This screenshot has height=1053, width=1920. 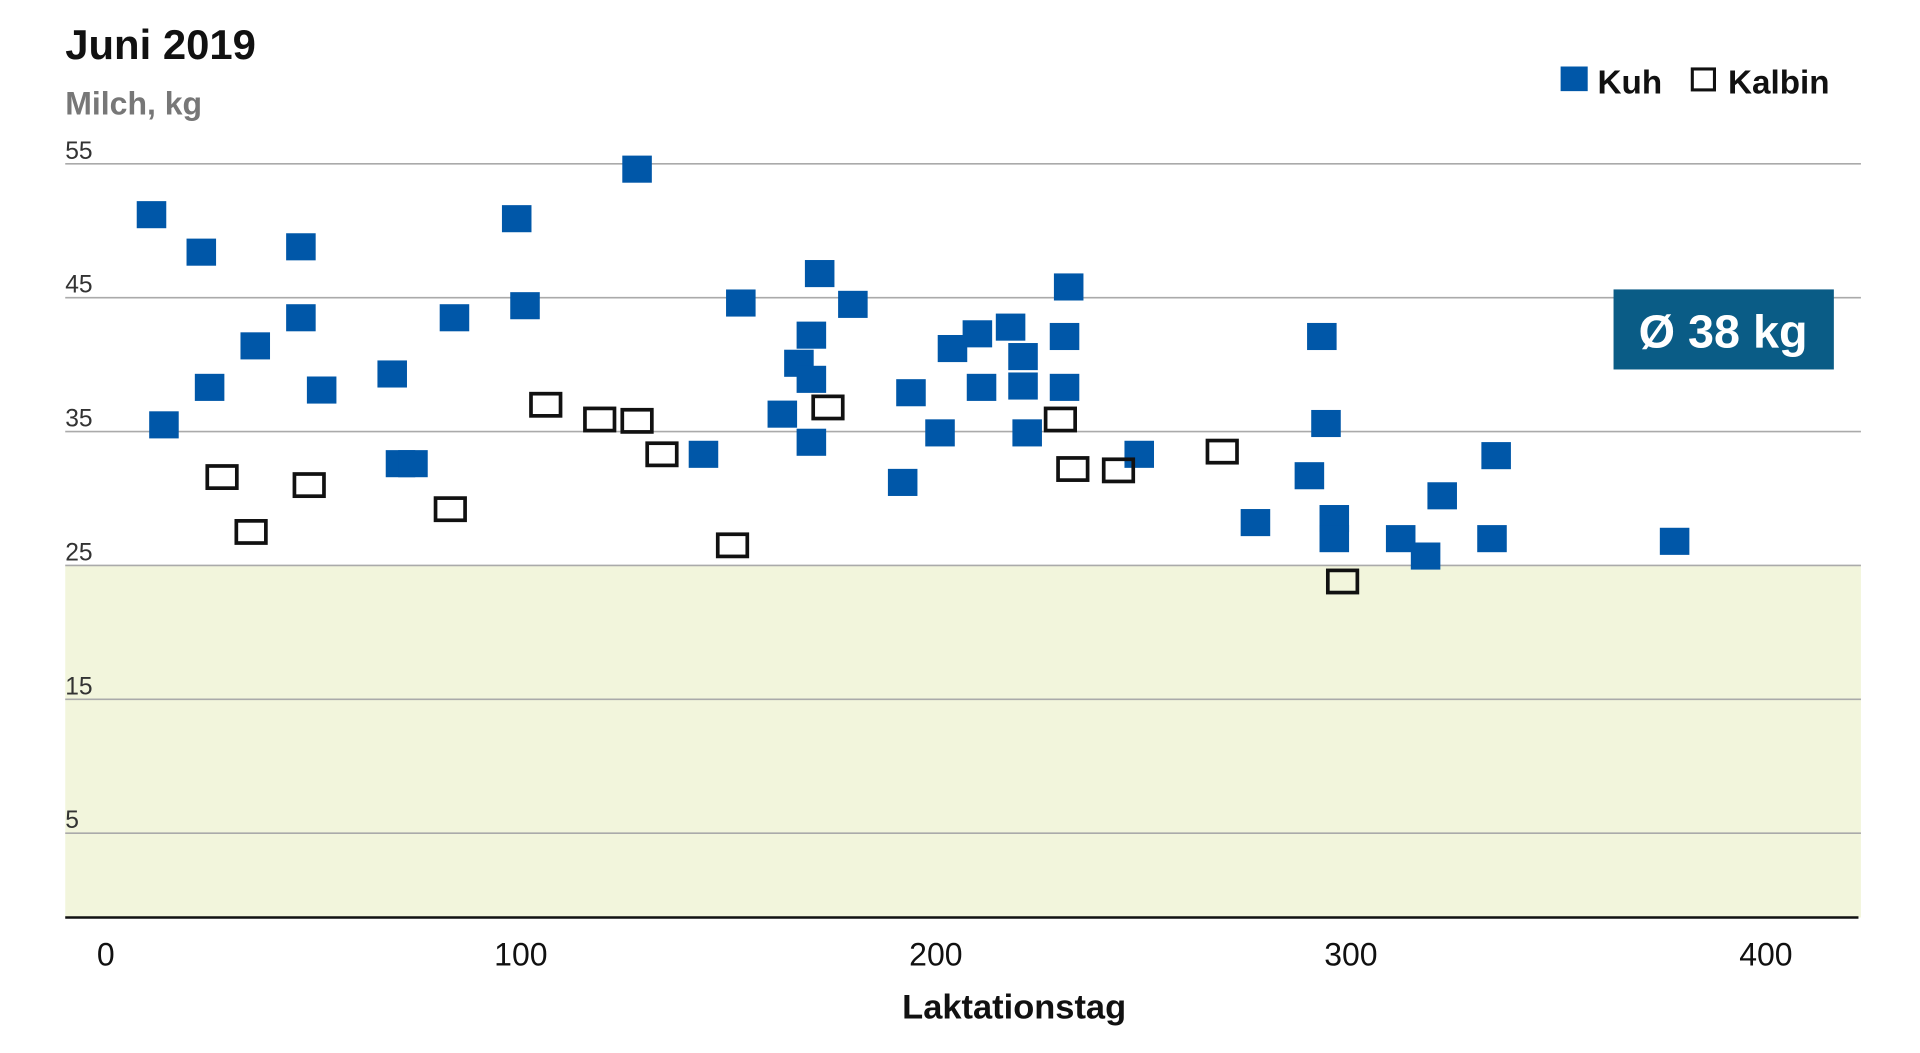 I want to click on x-tick-label: 200, so click(x=935, y=955).